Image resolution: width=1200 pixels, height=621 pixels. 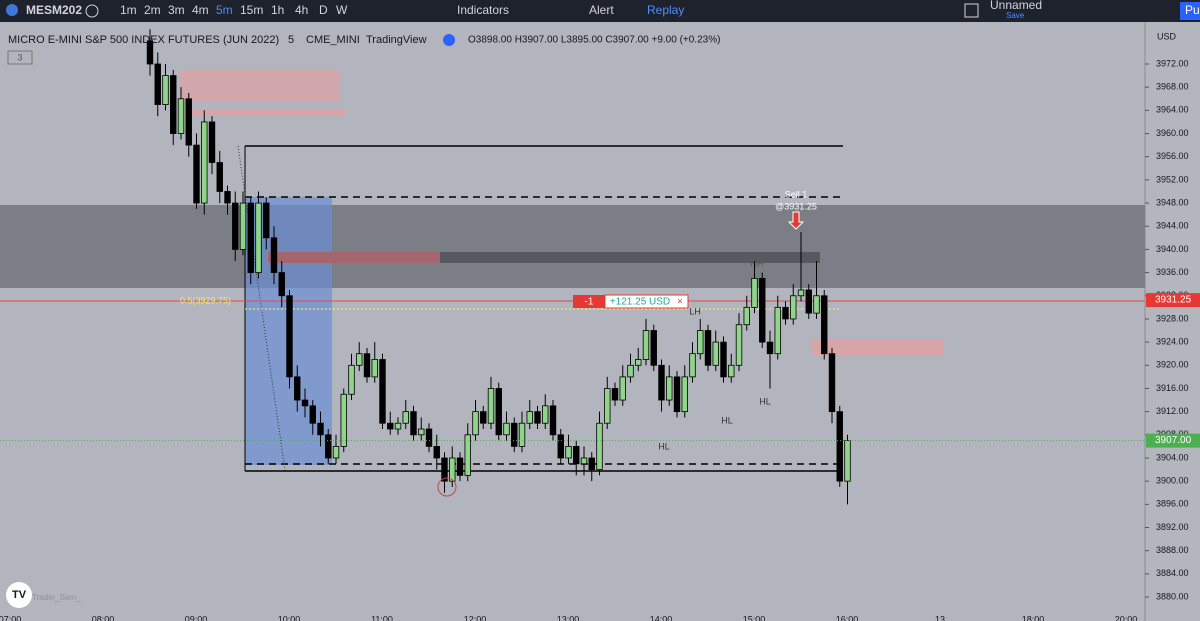 I want to click on replay-icon, so click(x=449, y=40).